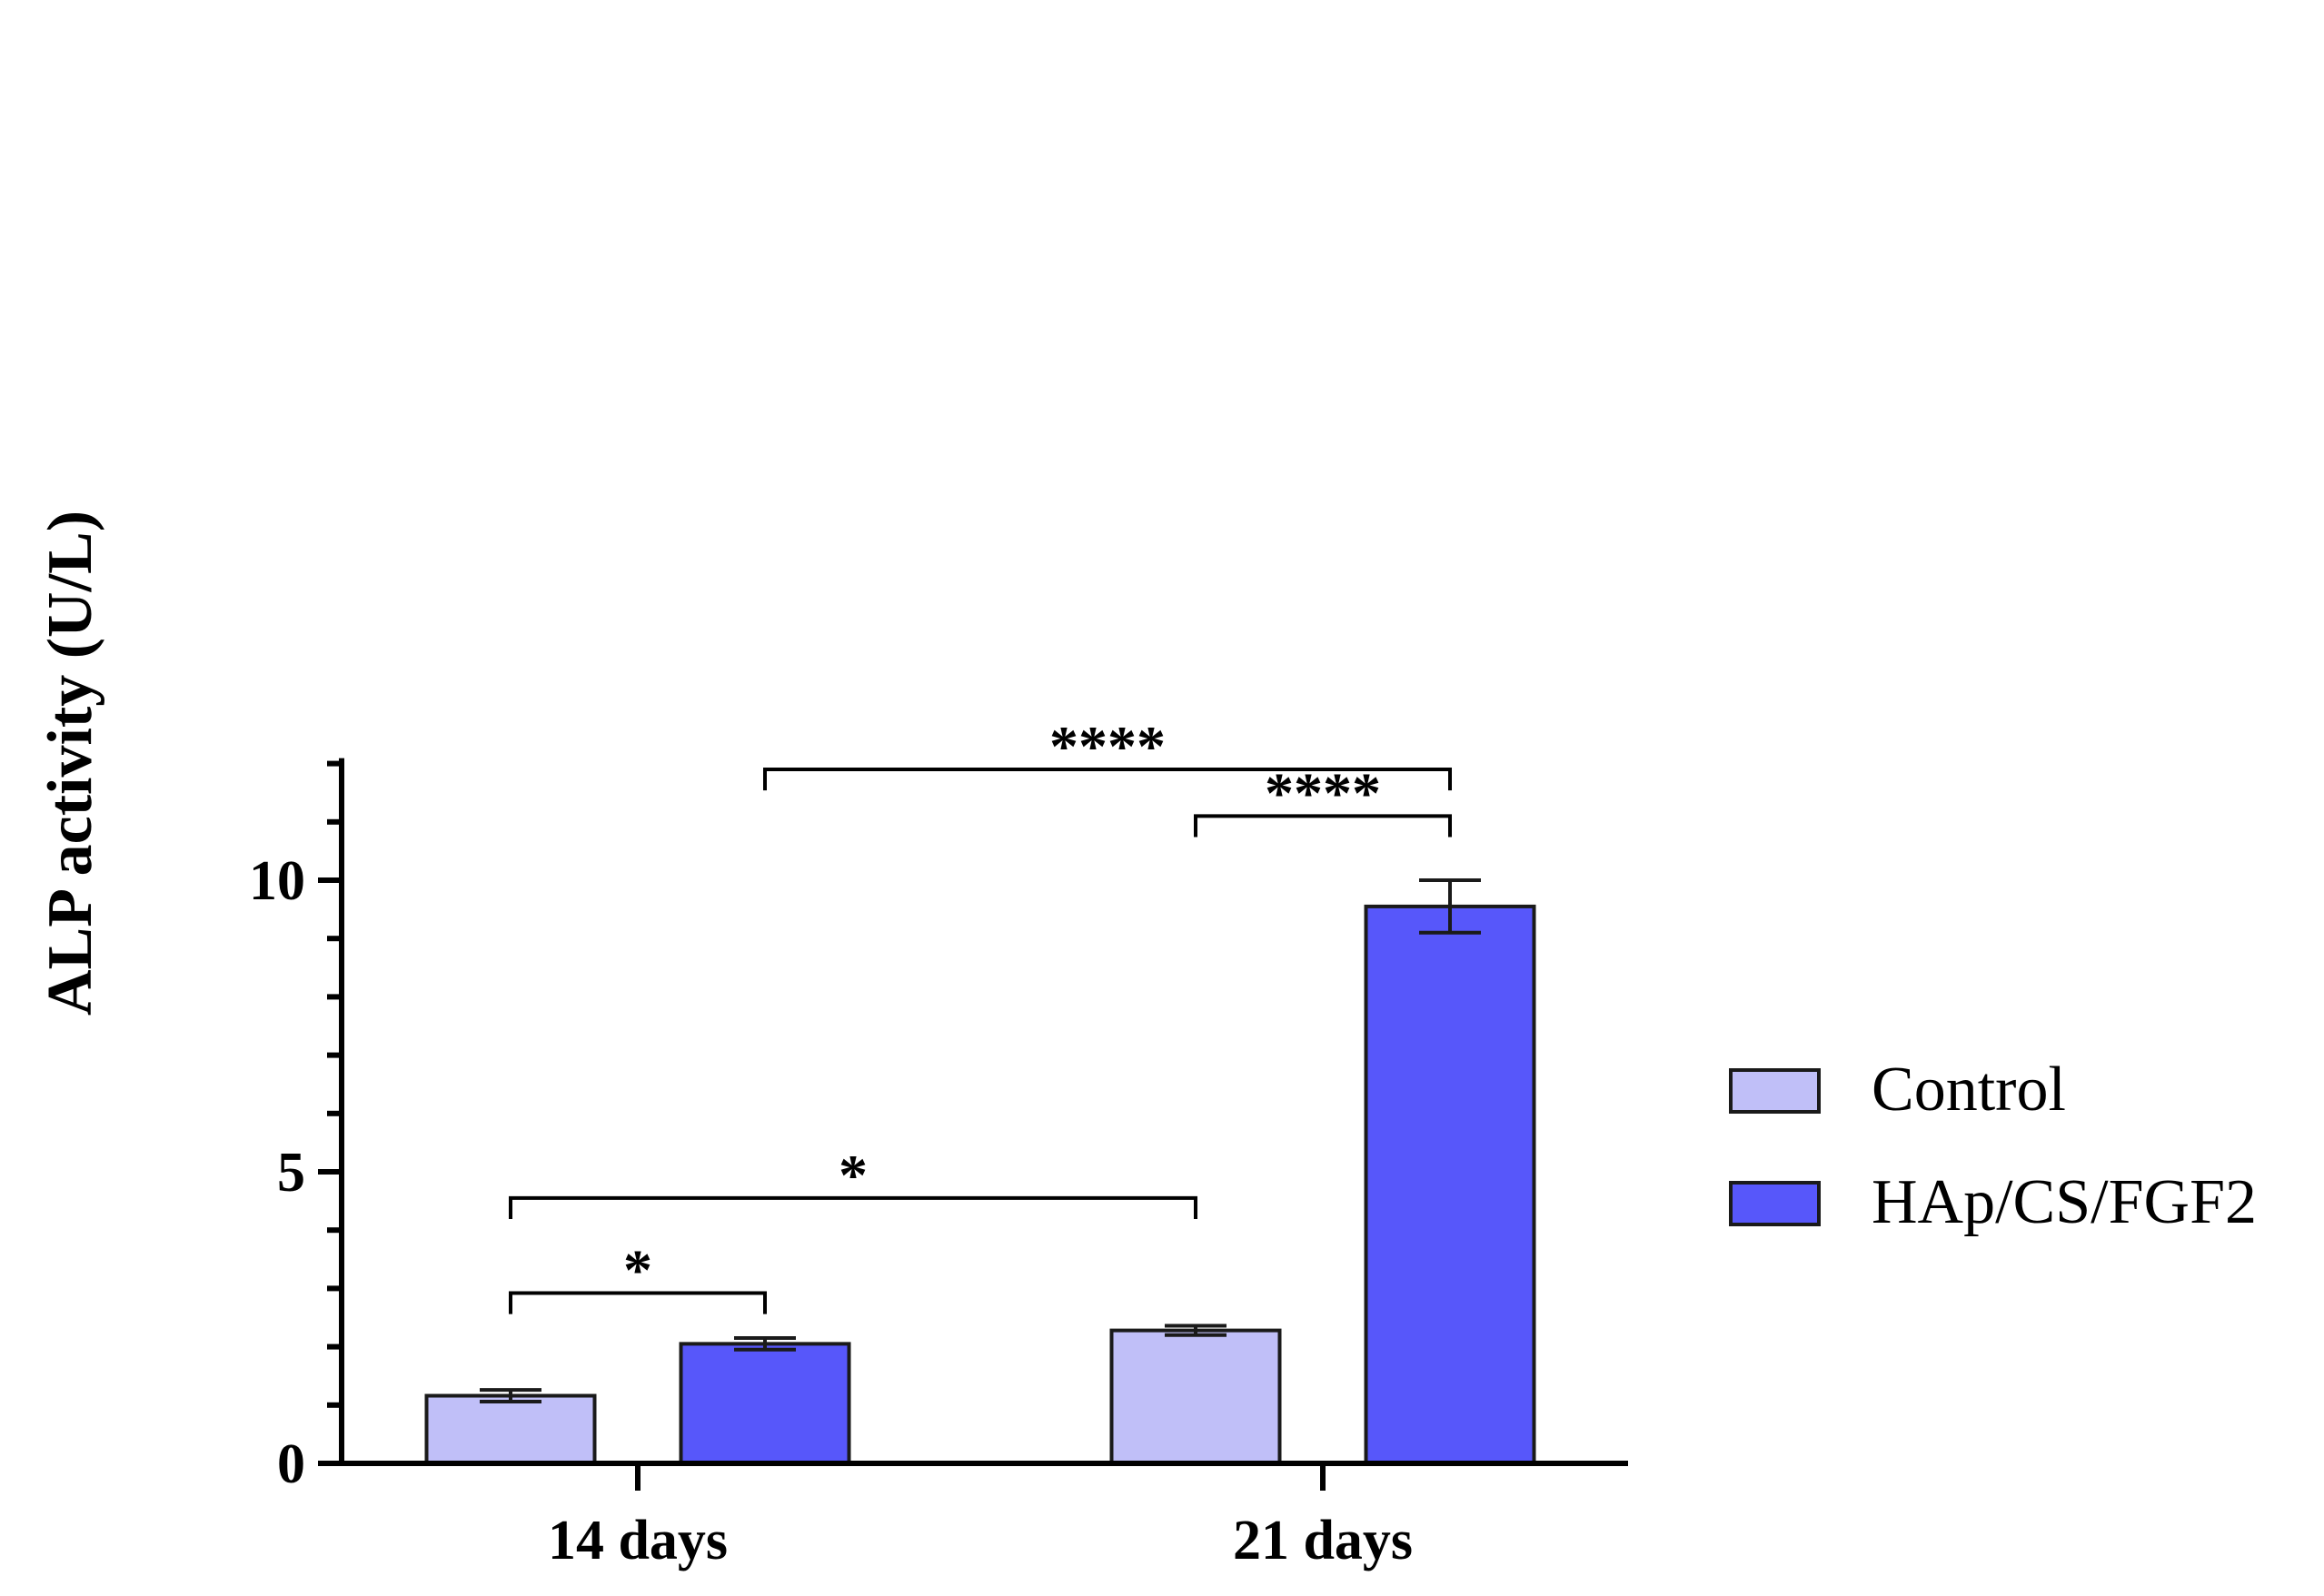  I want to click on y-tick-label: 5, so click(291, 1173).